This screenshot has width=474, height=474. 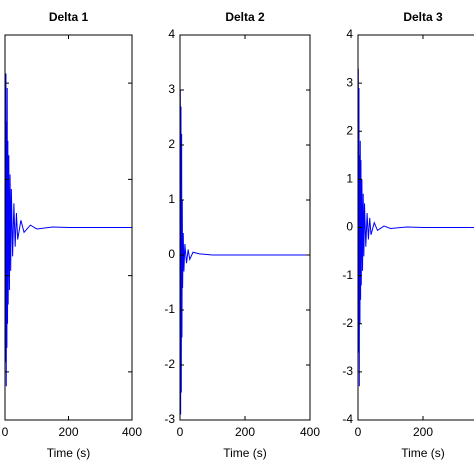 I want to click on chart-title: Delta 3, so click(x=423, y=17).